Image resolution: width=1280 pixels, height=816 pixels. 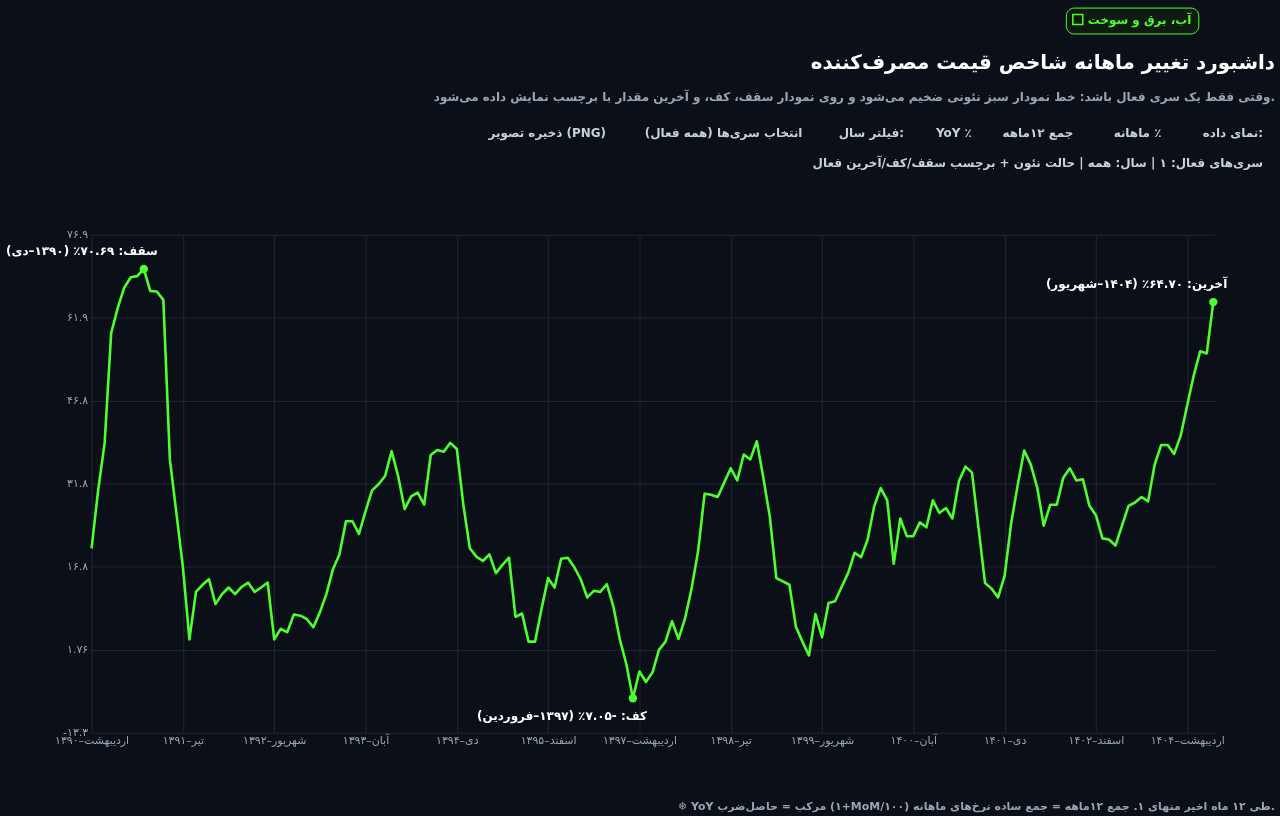 What do you see at coordinates (1187, 741) in the screenshot?
I see `x-tick-label: ۱۴۰۴–اردیبهشت` at bounding box center [1187, 741].